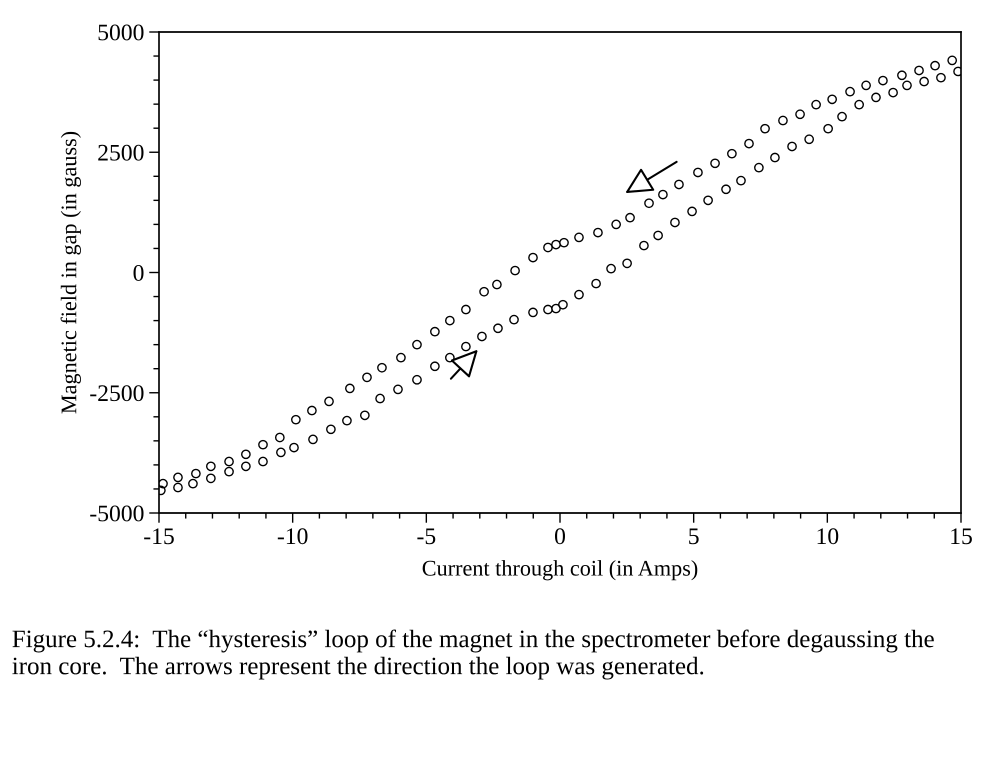 Image resolution: width=981 pixels, height=763 pixels. I want to click on y-tick-label: 2500, so click(121, 152).